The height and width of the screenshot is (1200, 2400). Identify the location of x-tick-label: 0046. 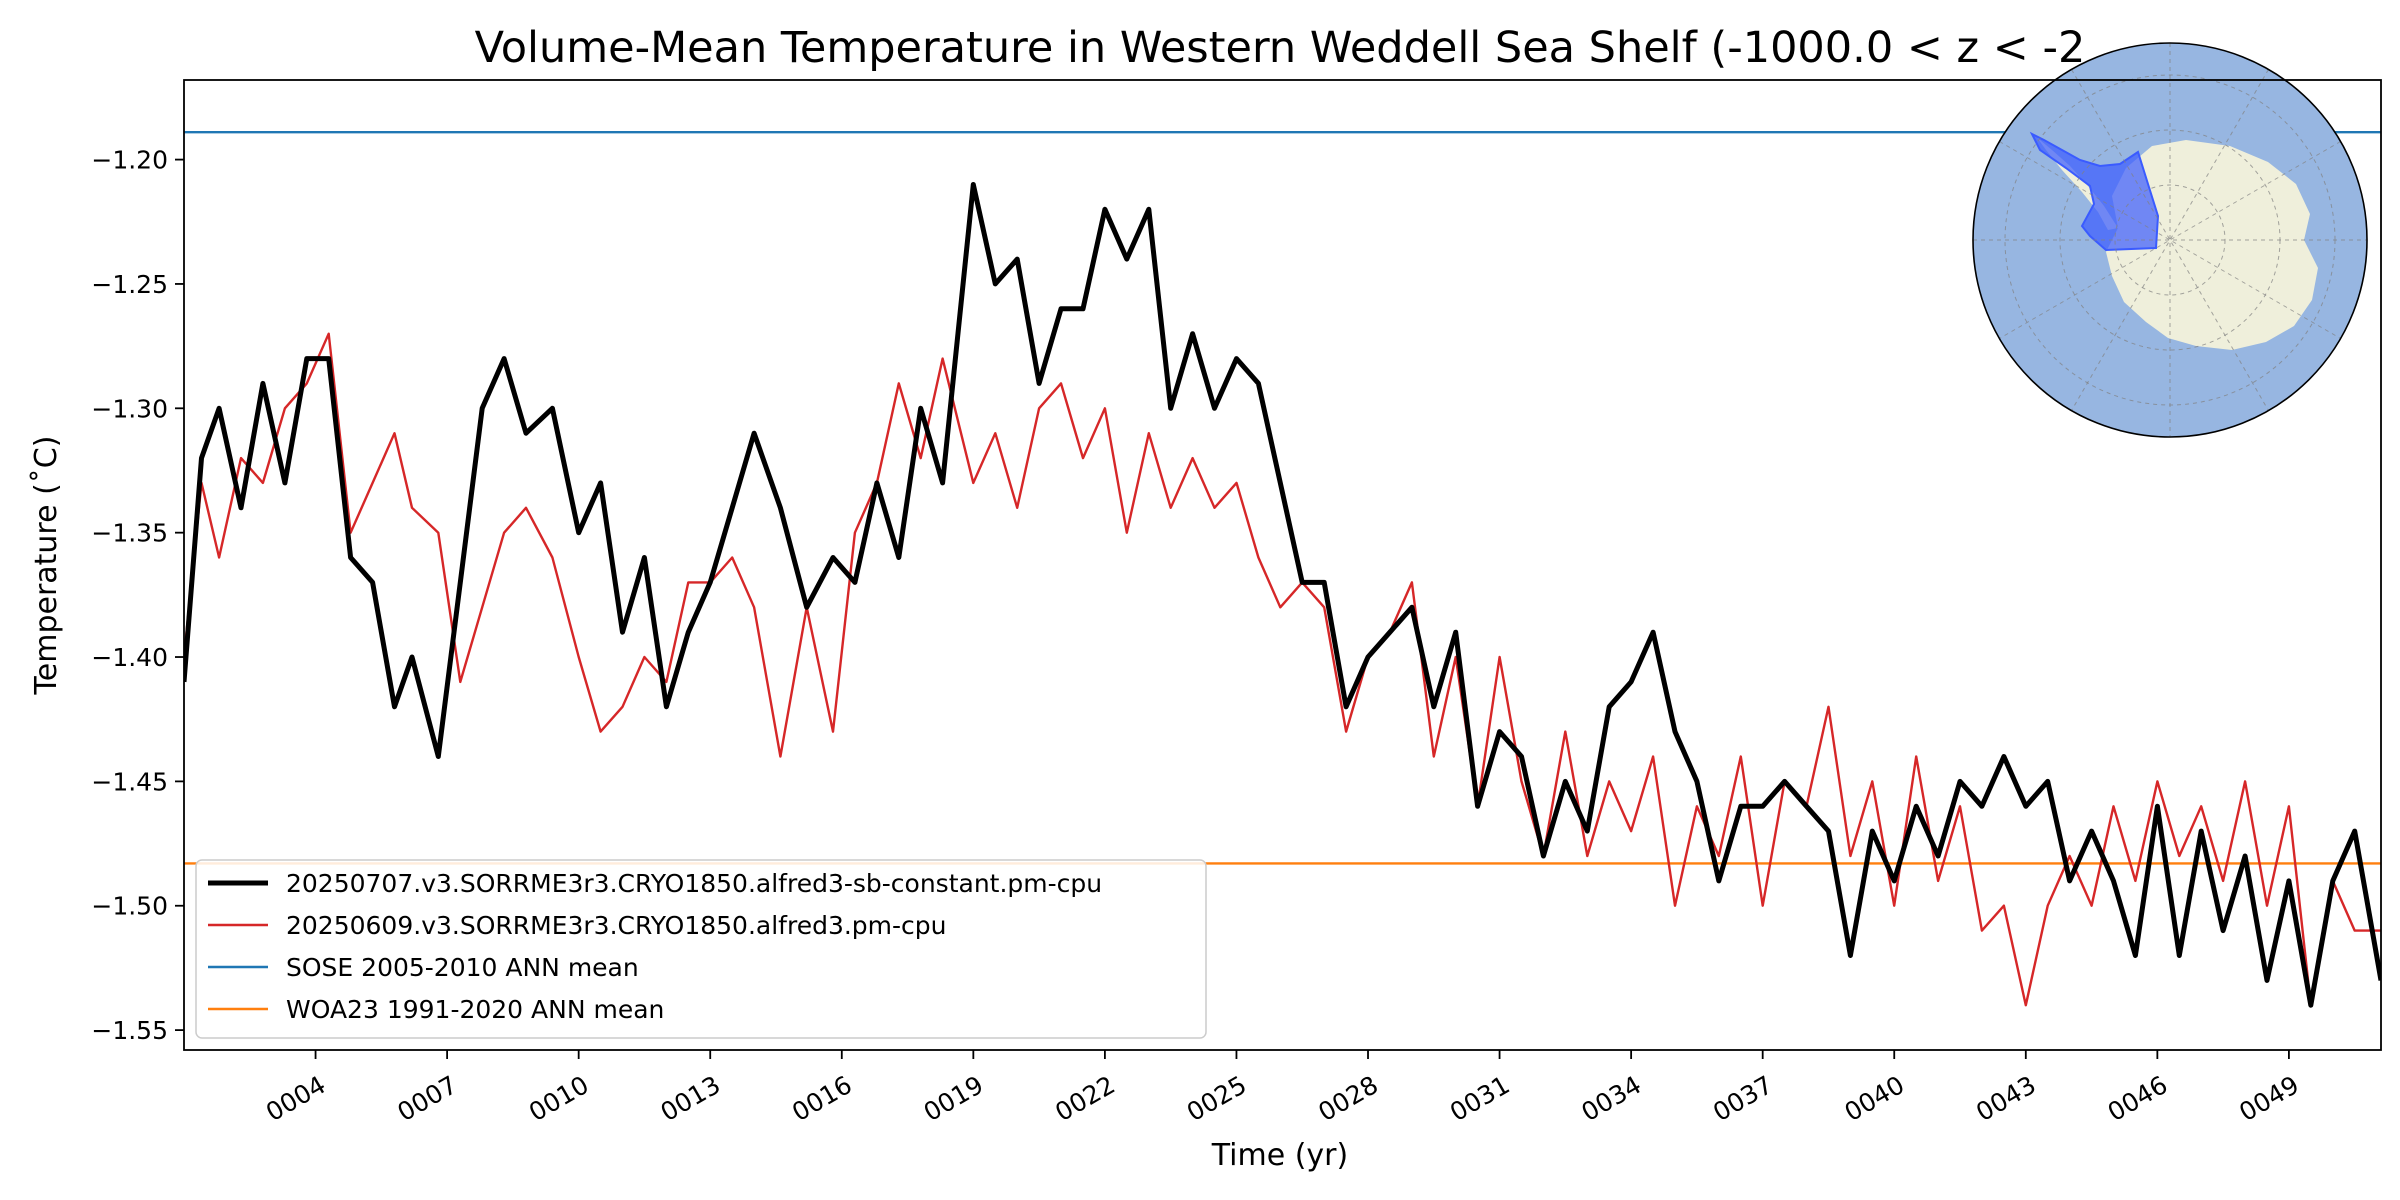
(2138, 1098).